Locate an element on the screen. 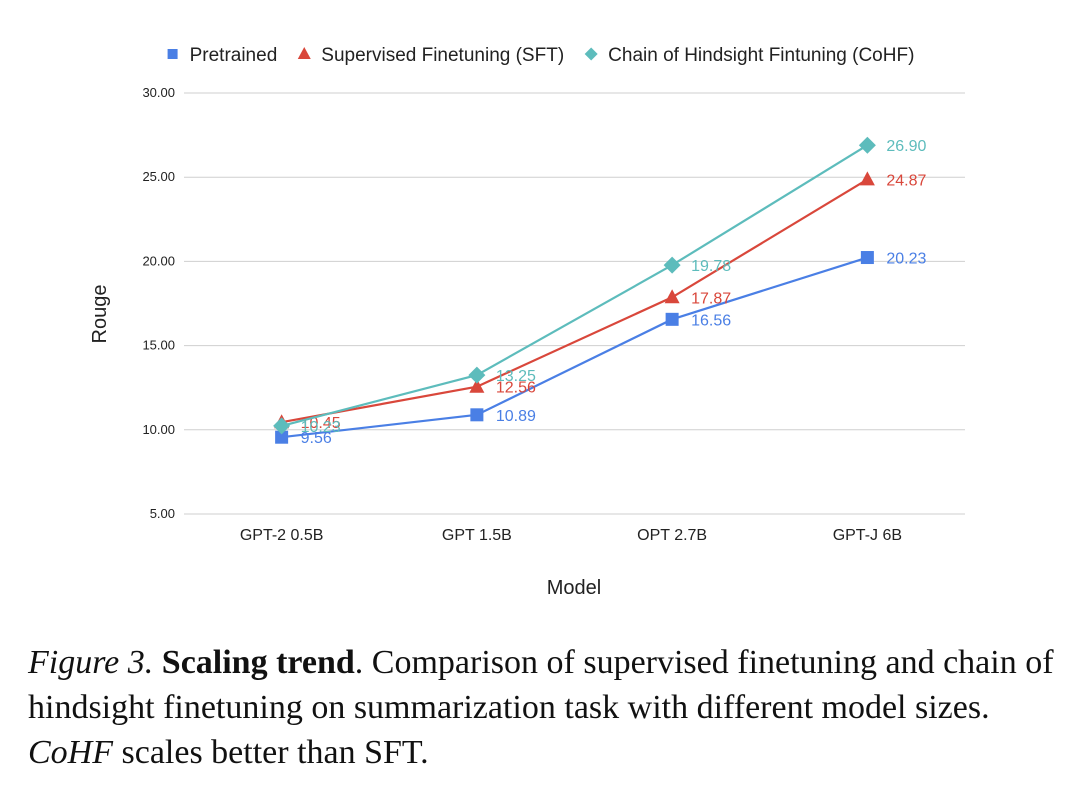  x-tick-label: GPT-2 0.5B is located at coordinates (282, 535).